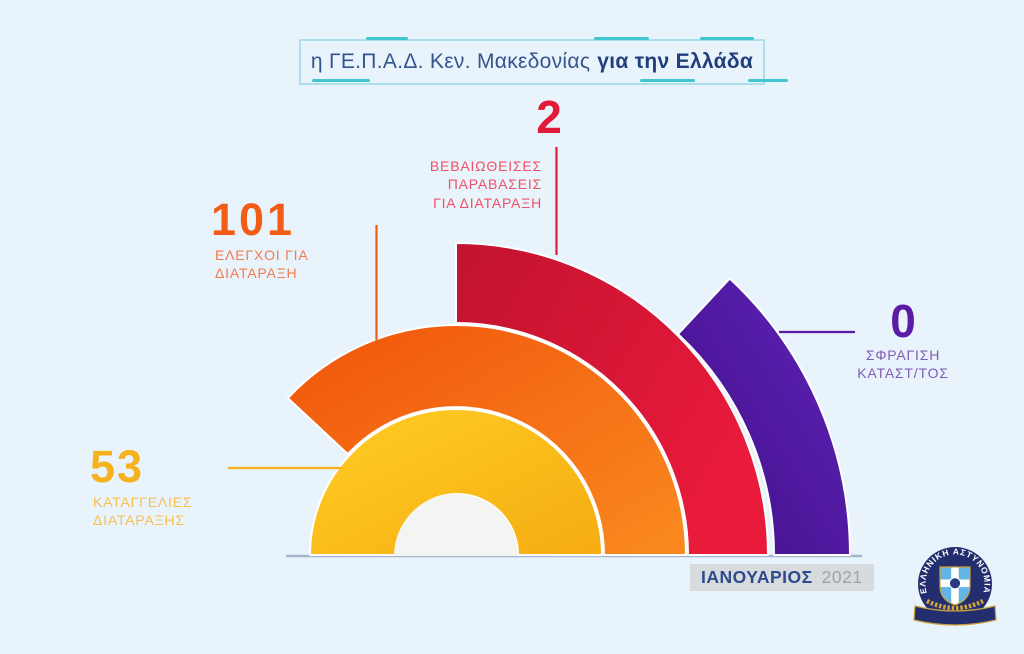 This screenshot has height=654, width=1024. What do you see at coordinates (139, 520) in the screenshot?
I see `metric-label-line: ΔΙΑΤΑΡΑΞΗΣ` at bounding box center [139, 520].